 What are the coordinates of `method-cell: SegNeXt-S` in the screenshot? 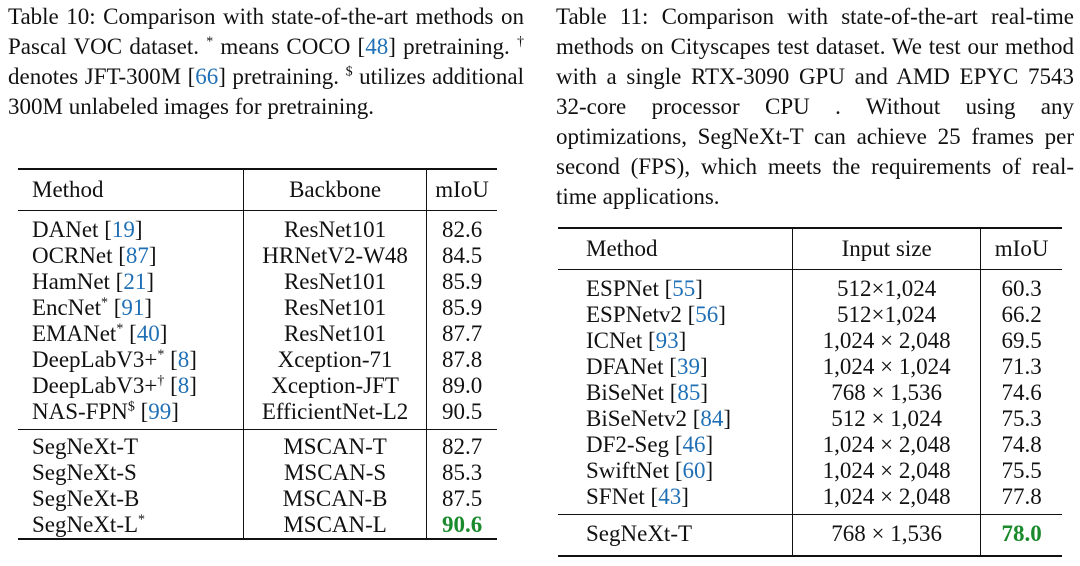 It's located at (130, 473).